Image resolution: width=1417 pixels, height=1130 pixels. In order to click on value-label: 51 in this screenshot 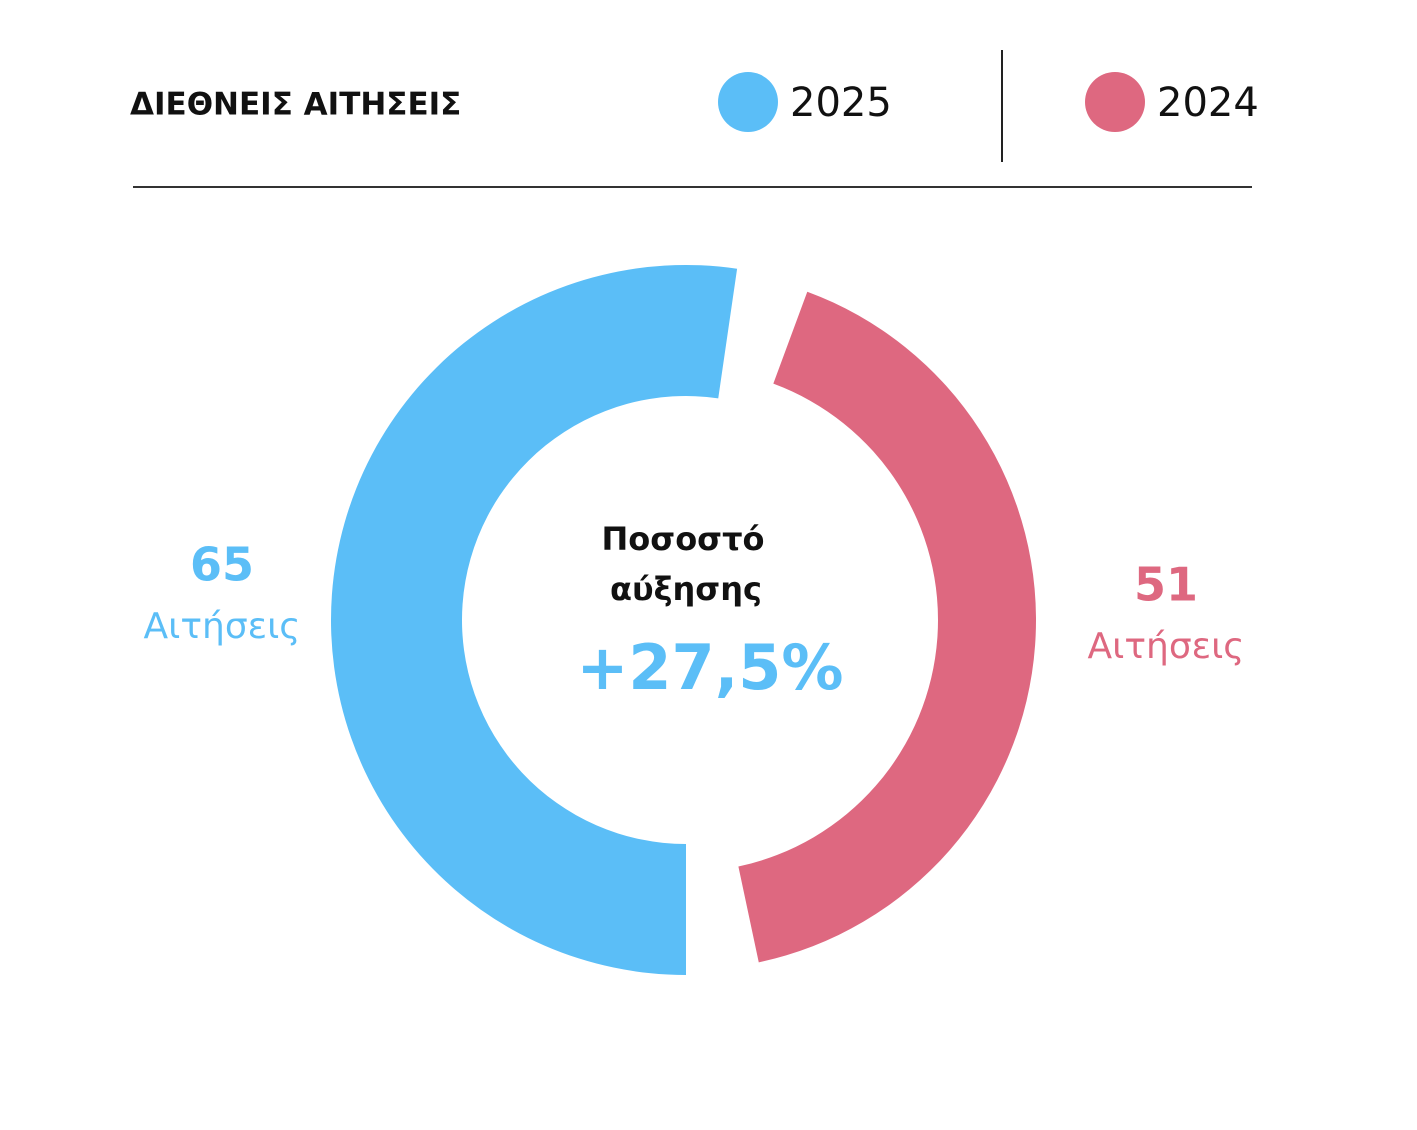, I will do `click(1166, 585)`.